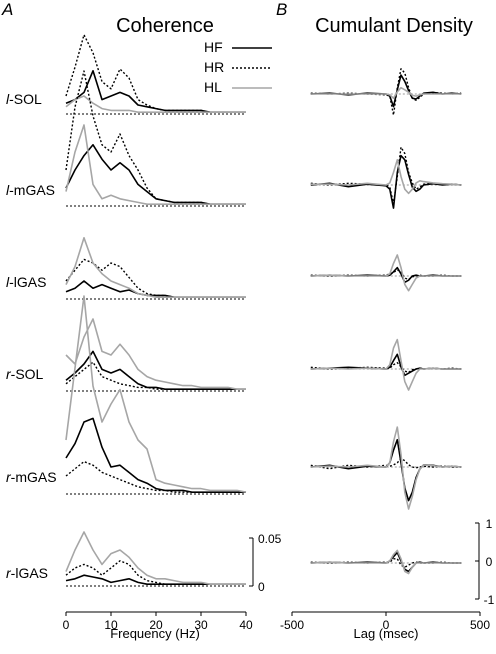 Image resolution: width=496 pixels, height=654 pixels. I want to click on coherence-series-r-sol-hl, so click(155, 354).